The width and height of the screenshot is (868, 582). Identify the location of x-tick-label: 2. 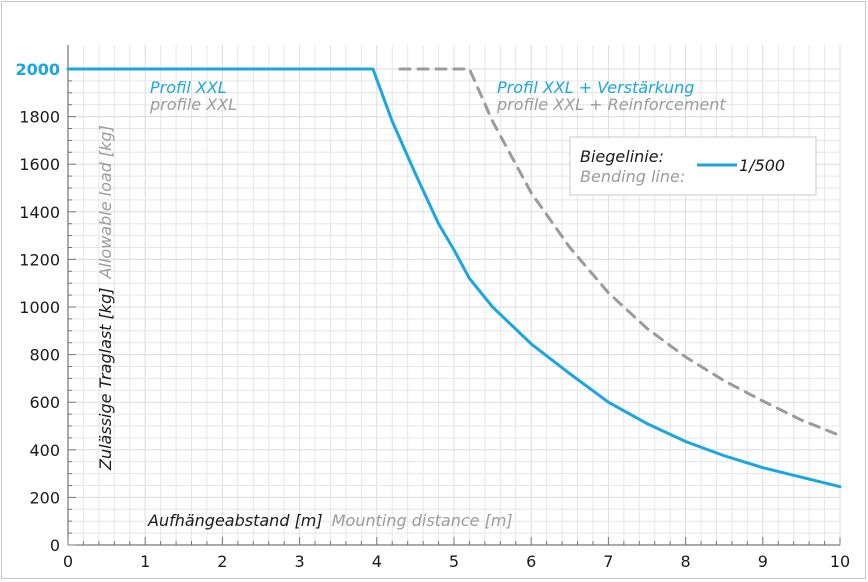
(222, 561).